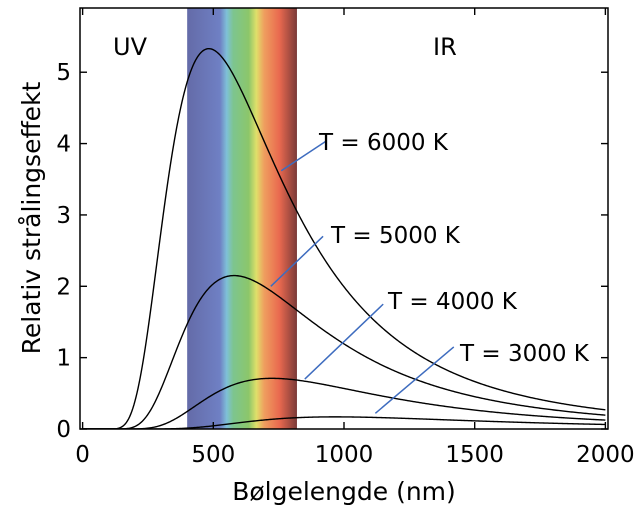 The height and width of the screenshot is (510, 642). I want to click on y-tick-label: 0, so click(63, 430).